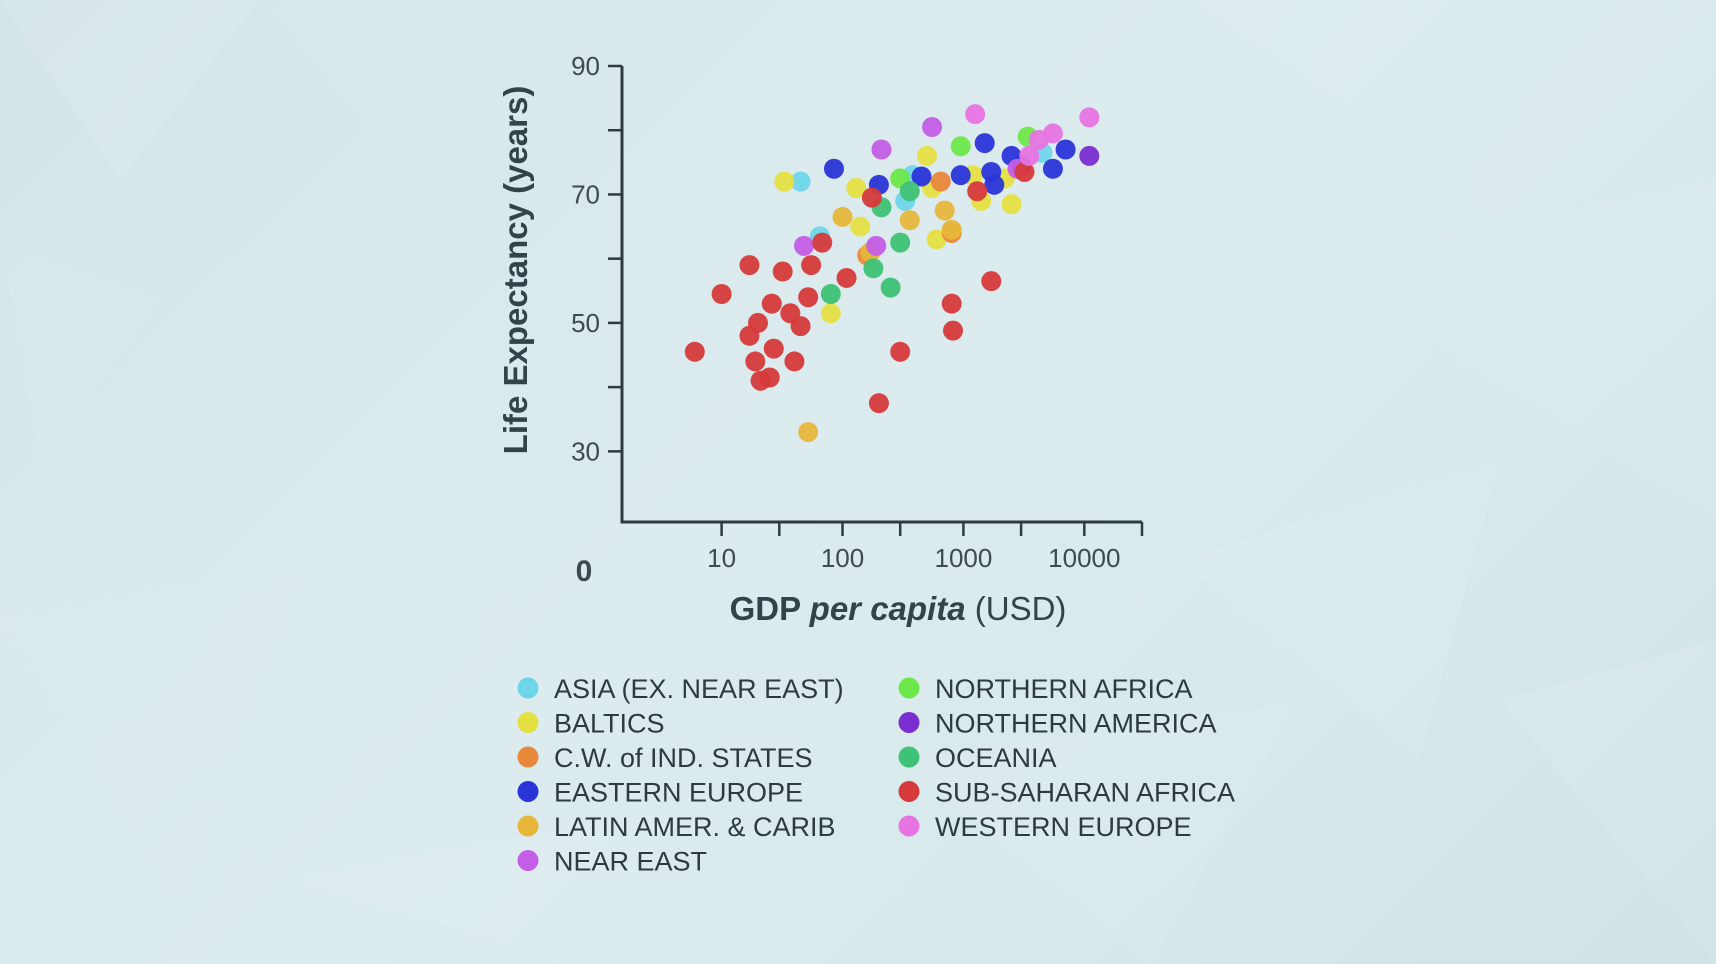 The height and width of the screenshot is (964, 1716). I want to click on legend-label: EASTERN EUROPE, so click(678, 793).